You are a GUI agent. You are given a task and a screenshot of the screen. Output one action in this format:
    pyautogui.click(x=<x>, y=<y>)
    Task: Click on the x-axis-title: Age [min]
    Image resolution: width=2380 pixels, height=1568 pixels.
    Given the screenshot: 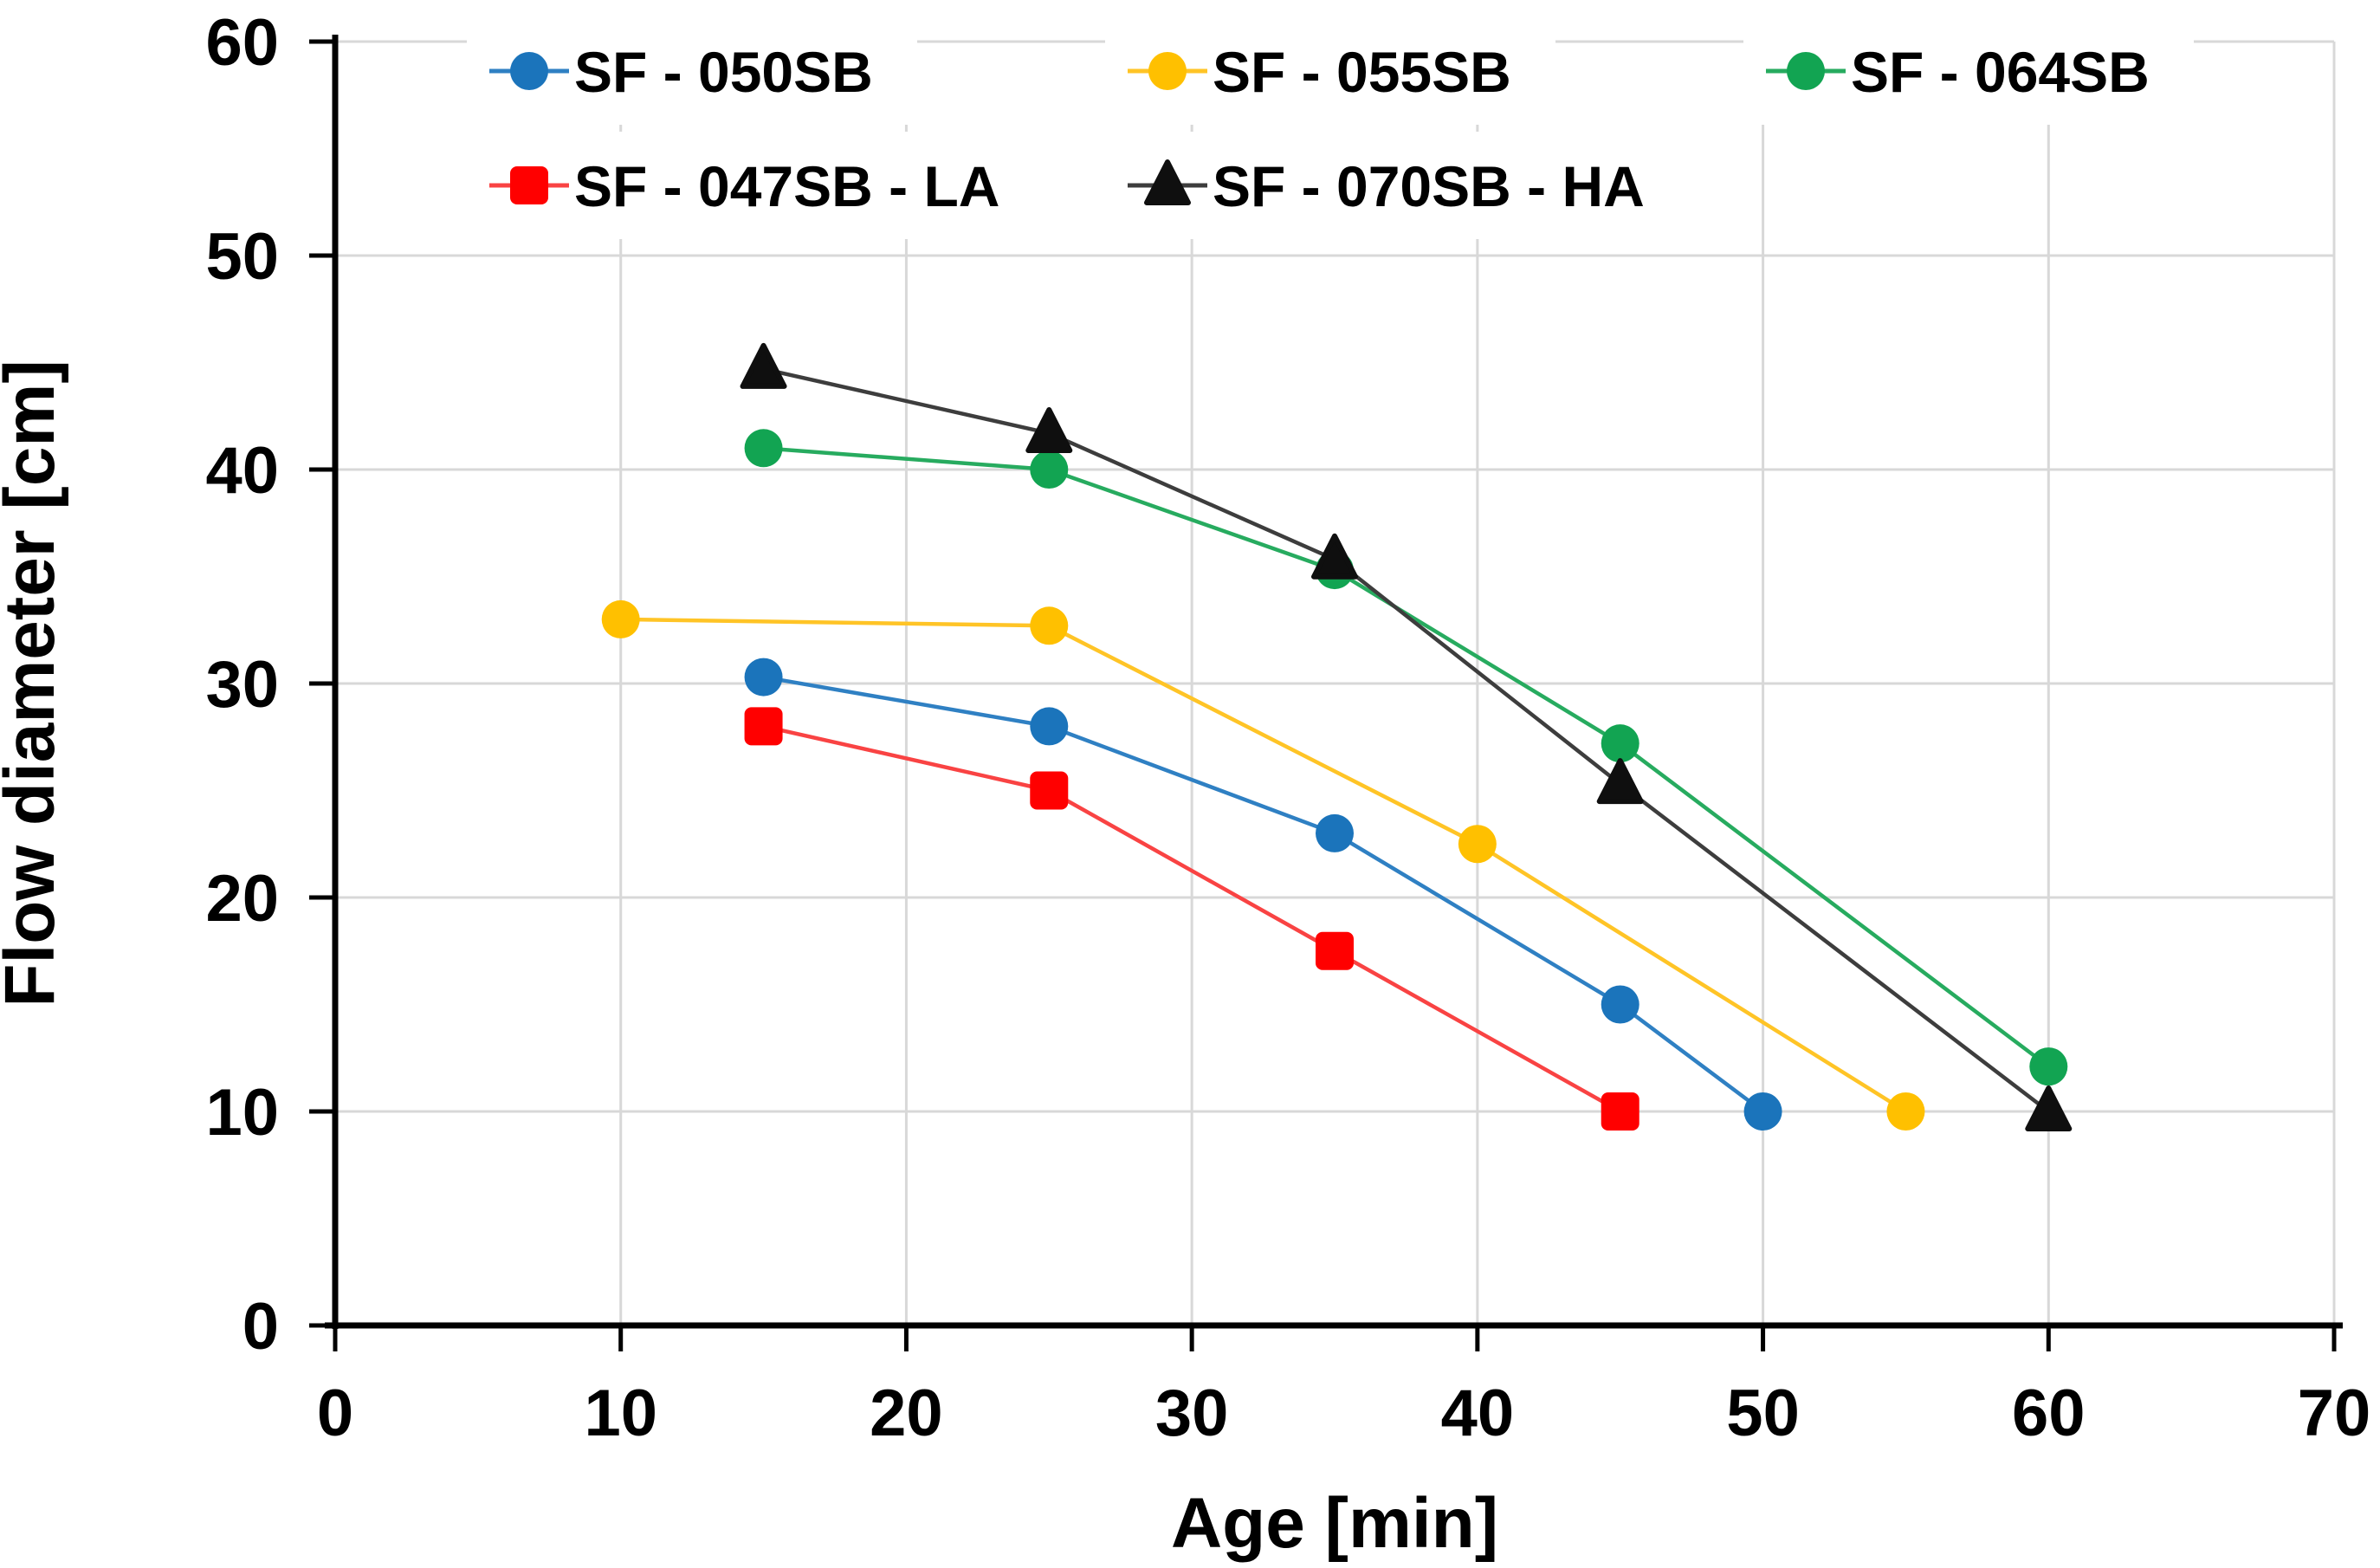 What is the action you would take?
    pyautogui.click(x=1334, y=1523)
    